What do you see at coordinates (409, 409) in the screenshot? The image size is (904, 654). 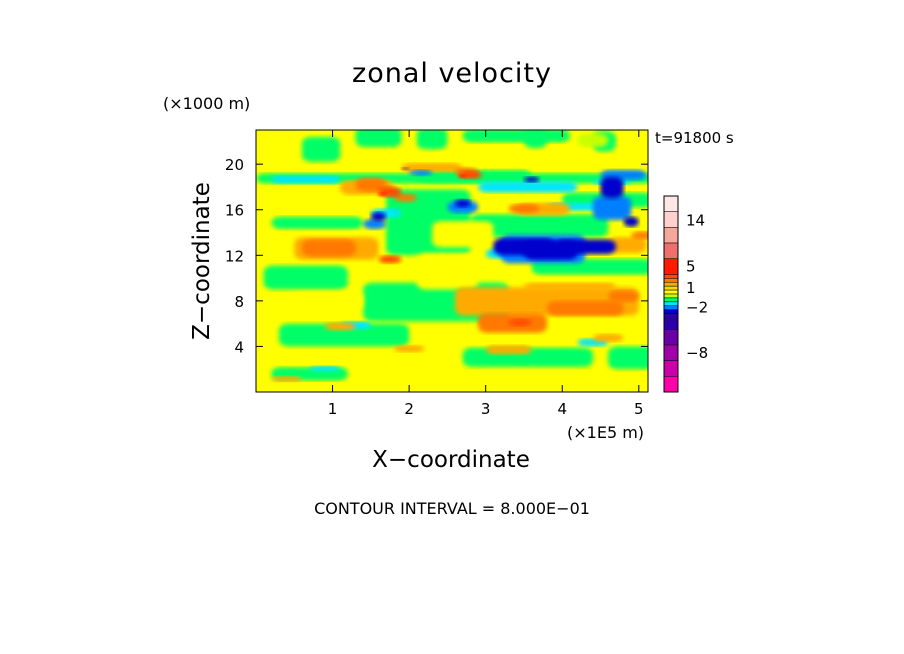 I see `x-tick-label: 2` at bounding box center [409, 409].